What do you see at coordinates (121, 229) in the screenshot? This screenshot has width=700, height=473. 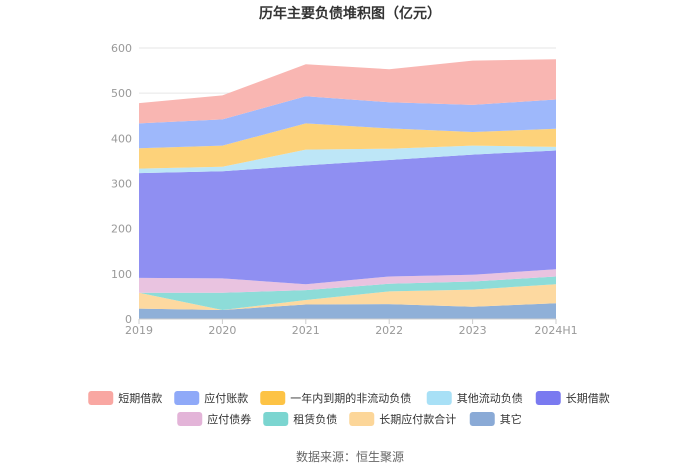 I see `y-tick-label: 200` at bounding box center [121, 229].